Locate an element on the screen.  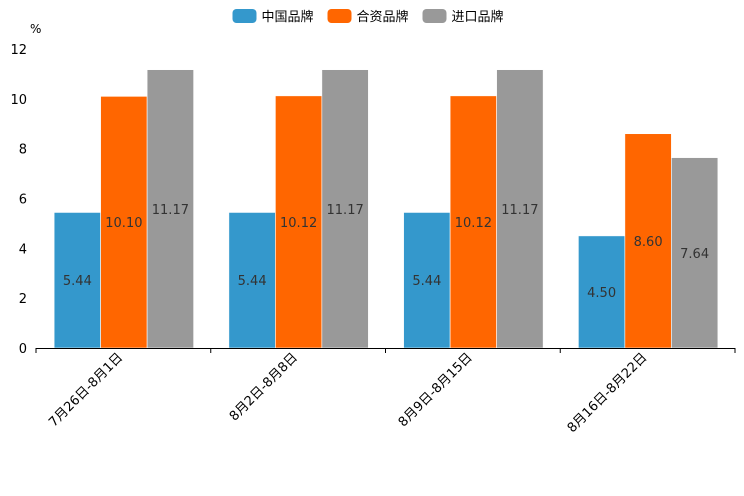
data-label: 7.64 is located at coordinates (694, 254).